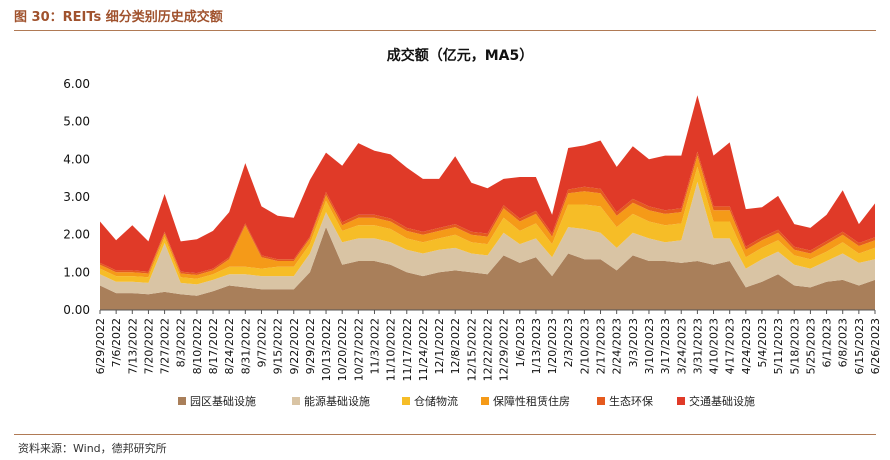  What do you see at coordinates (197, 346) in the screenshot?
I see `x-tick-label: 8/10/2022` at bounding box center [197, 346].